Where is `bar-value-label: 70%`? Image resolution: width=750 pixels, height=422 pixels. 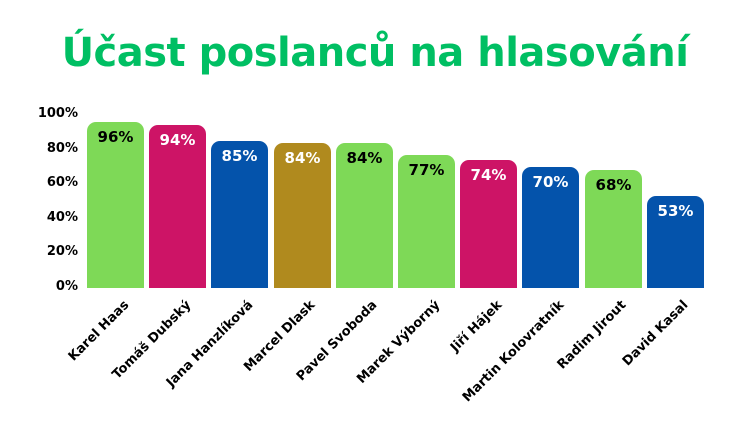 bar-value-label: 70% is located at coordinates (550, 182).